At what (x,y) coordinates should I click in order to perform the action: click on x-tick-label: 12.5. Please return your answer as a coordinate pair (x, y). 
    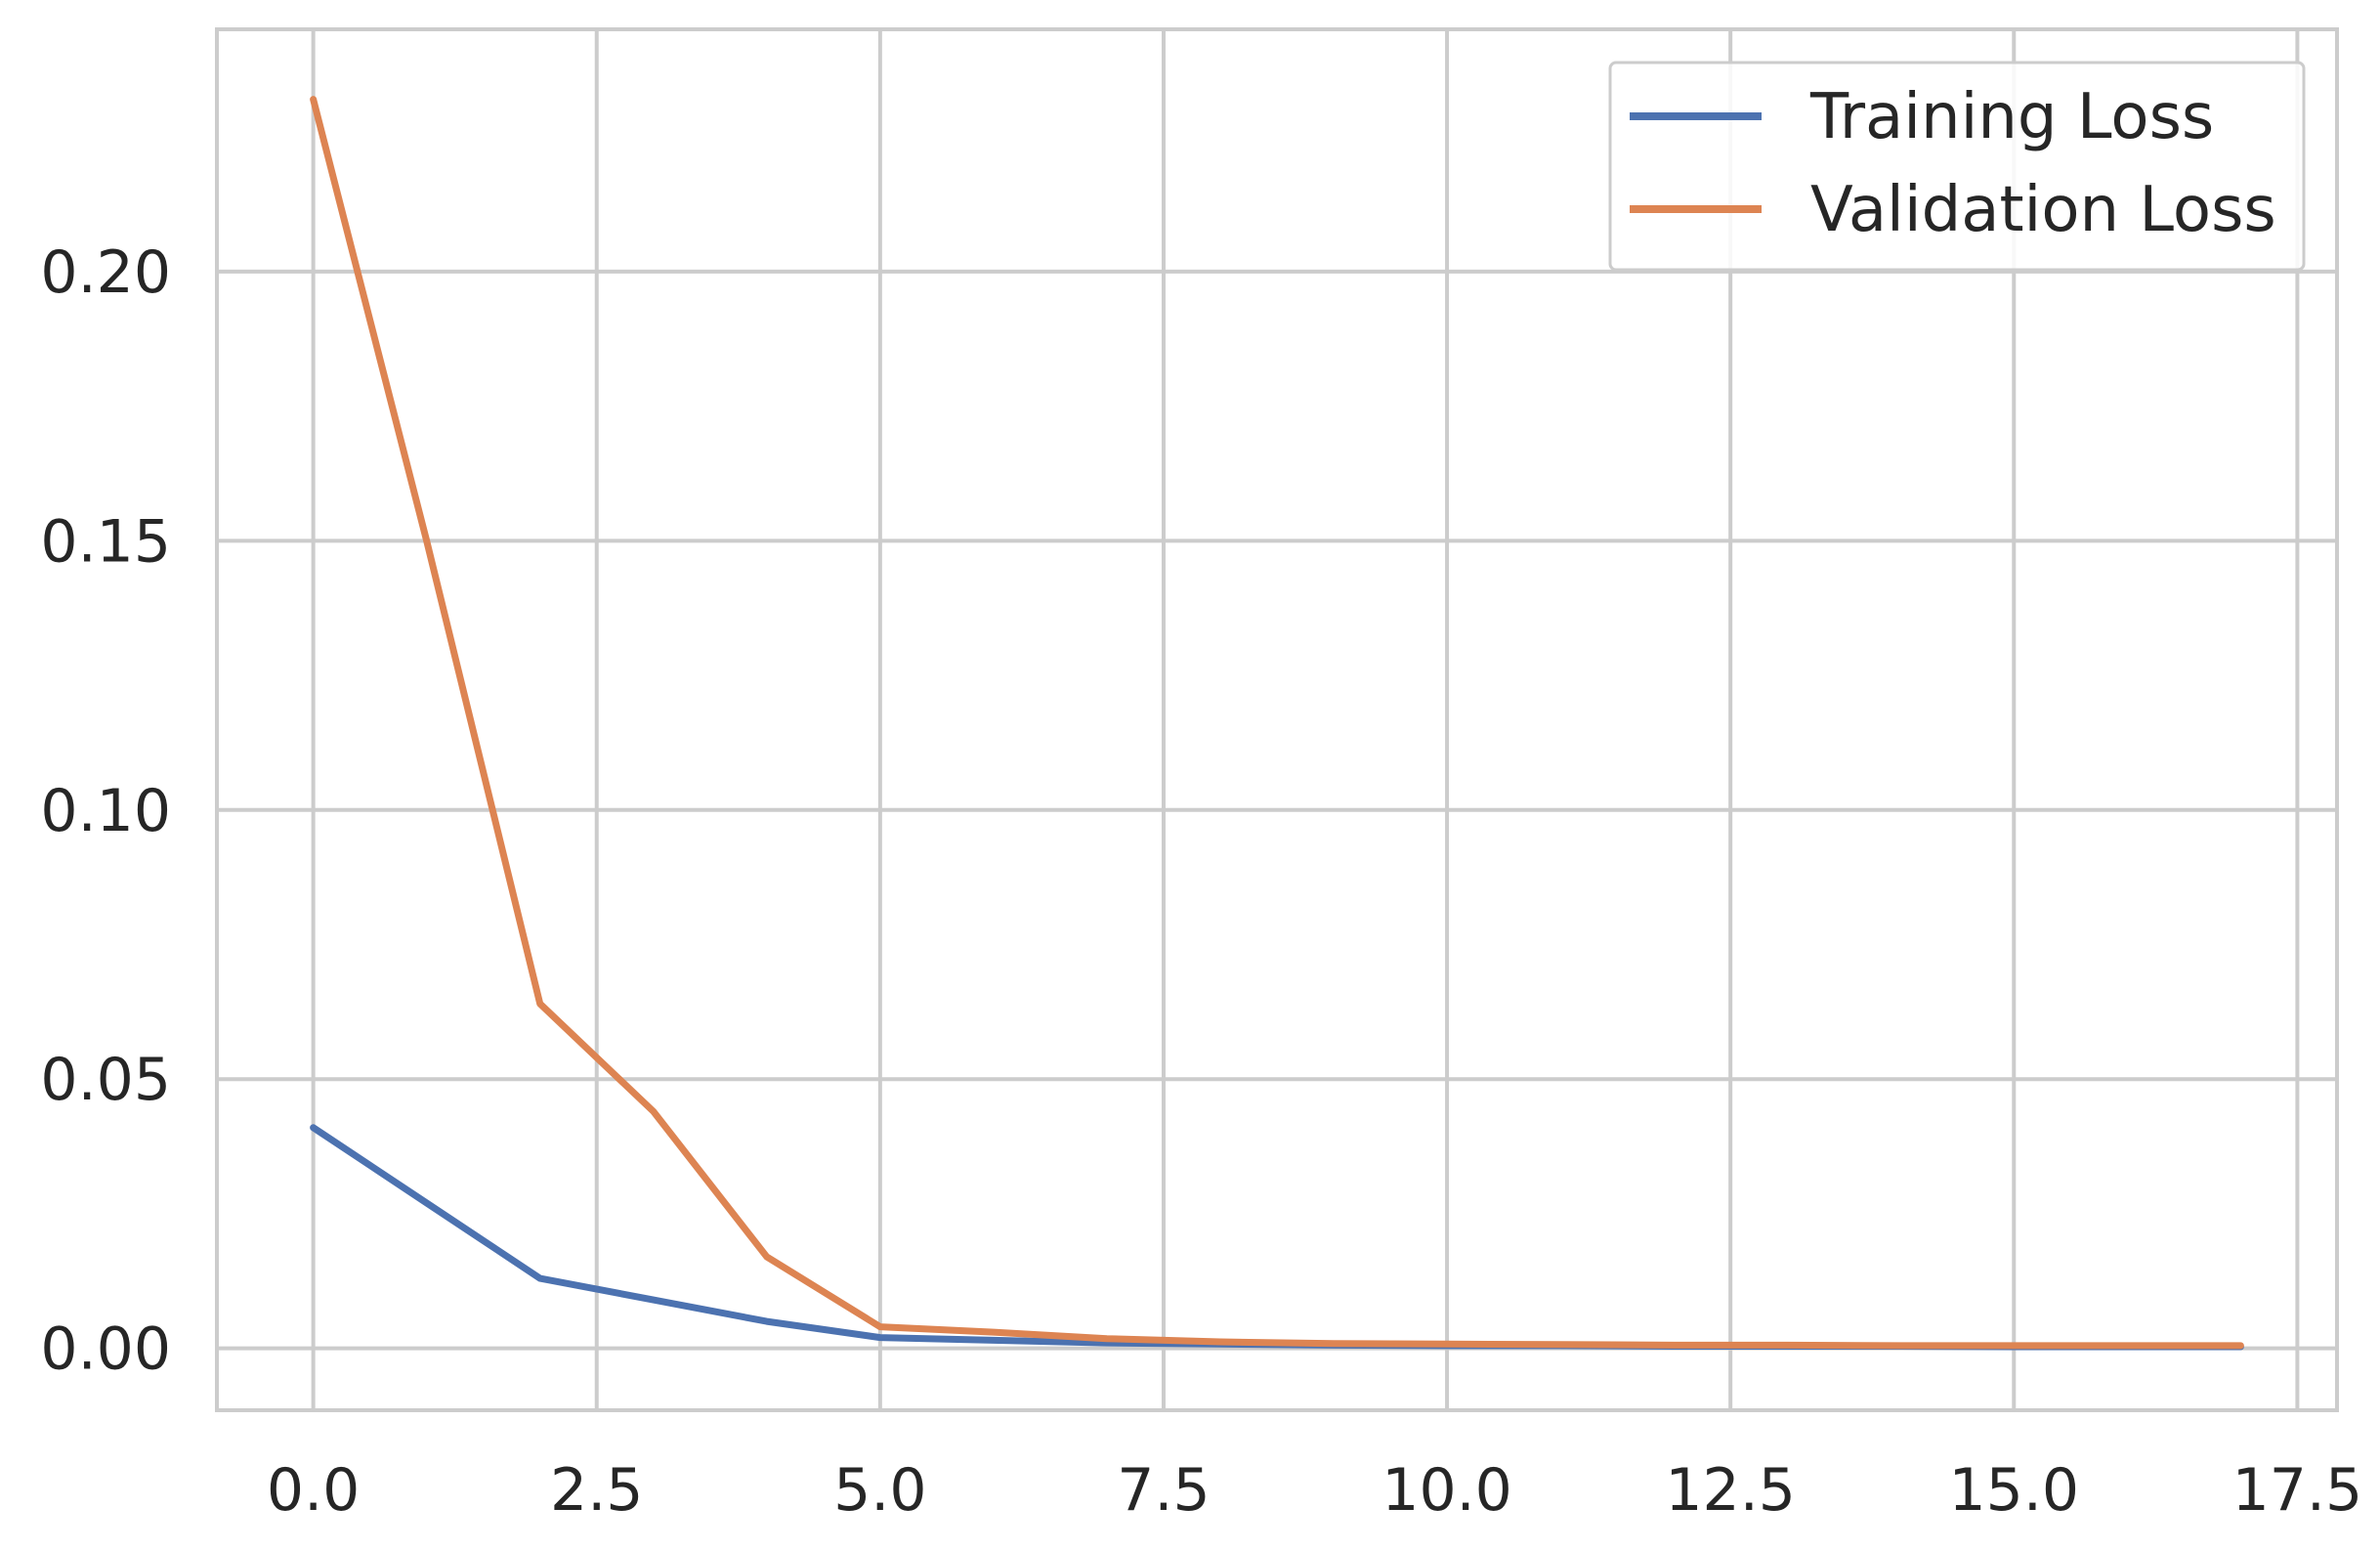
    Looking at the image, I should click on (1730, 1490).